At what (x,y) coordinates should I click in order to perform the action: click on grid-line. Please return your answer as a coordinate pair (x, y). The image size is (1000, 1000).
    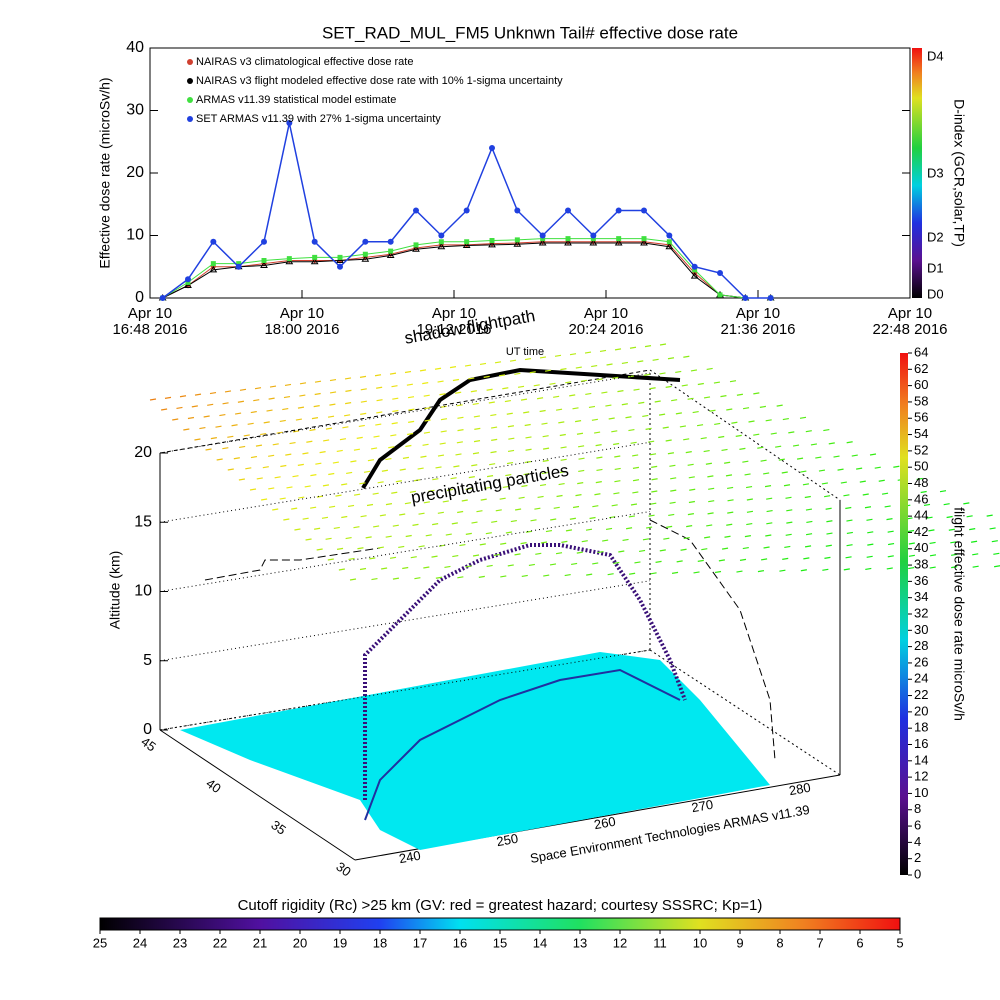
    Looking at the image, I should click on (405, 482).